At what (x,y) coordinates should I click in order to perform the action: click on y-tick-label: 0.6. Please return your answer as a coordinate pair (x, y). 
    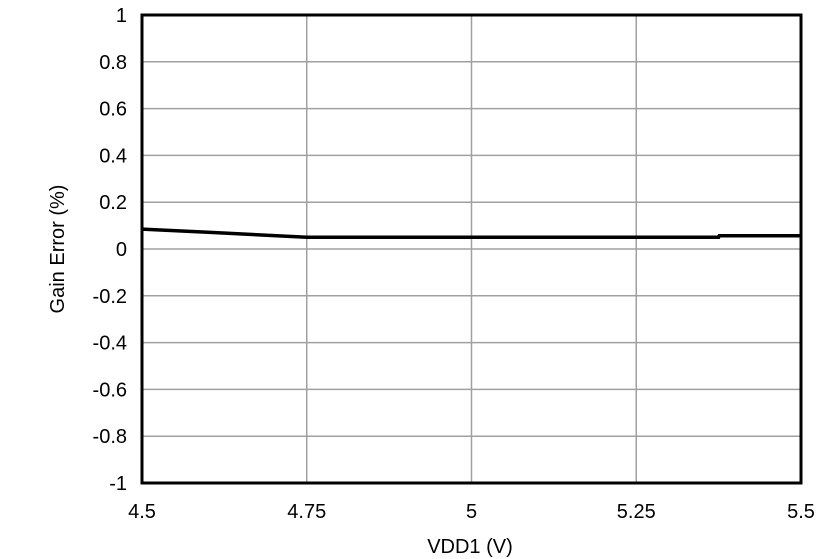
    Looking at the image, I should click on (113, 110).